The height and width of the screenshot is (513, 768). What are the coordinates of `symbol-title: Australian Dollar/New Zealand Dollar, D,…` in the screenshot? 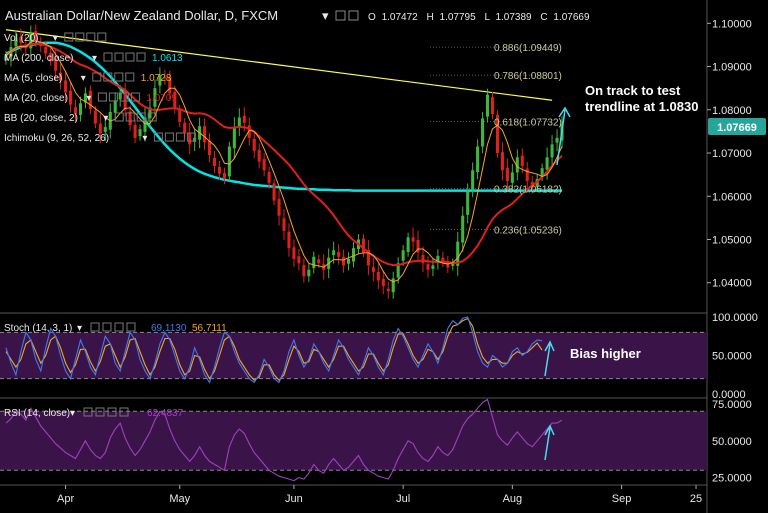 It's located at (141, 15).